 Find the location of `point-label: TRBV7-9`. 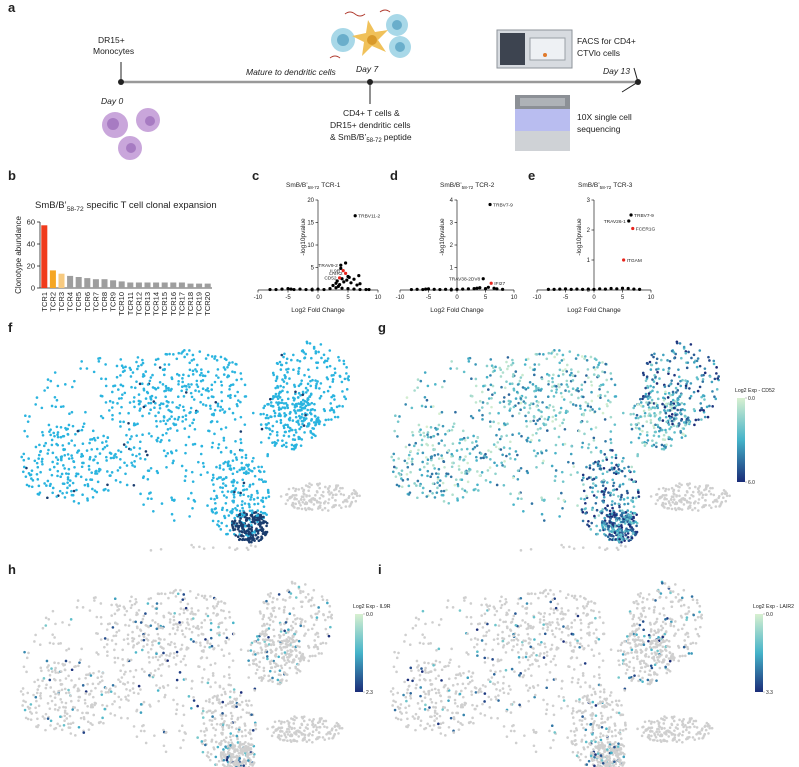

point-label: TRBV7-9 is located at coordinates (503, 205).